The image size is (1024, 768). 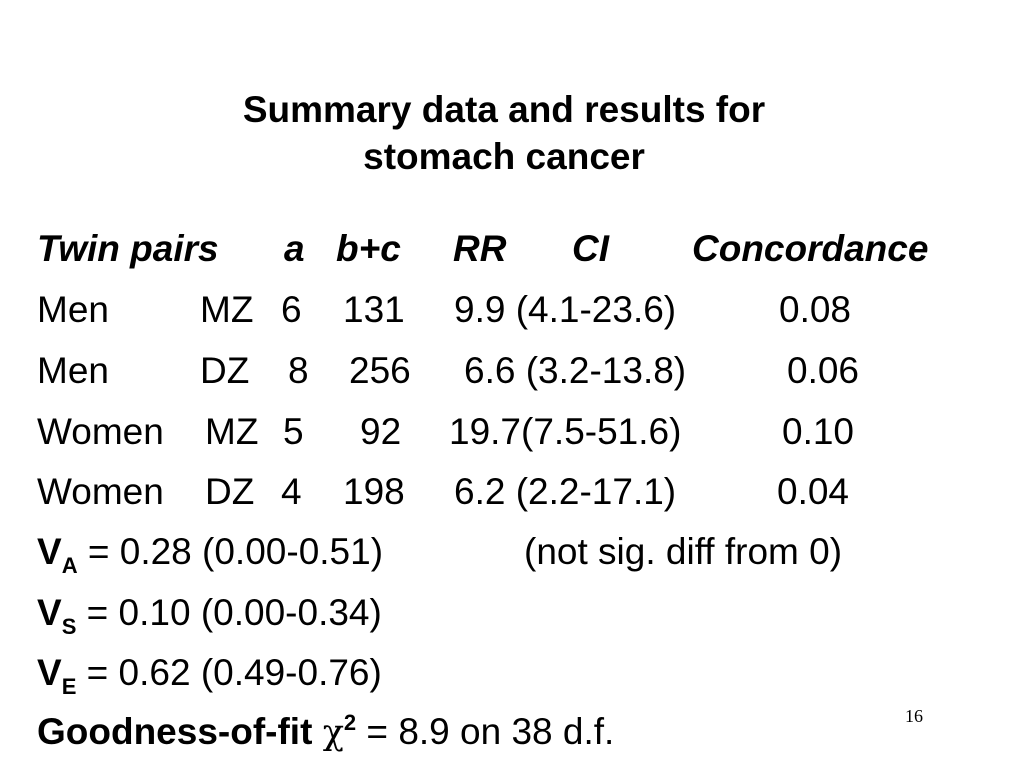 What do you see at coordinates (69, 626) in the screenshot?
I see `estimate-subscript: S` at bounding box center [69, 626].